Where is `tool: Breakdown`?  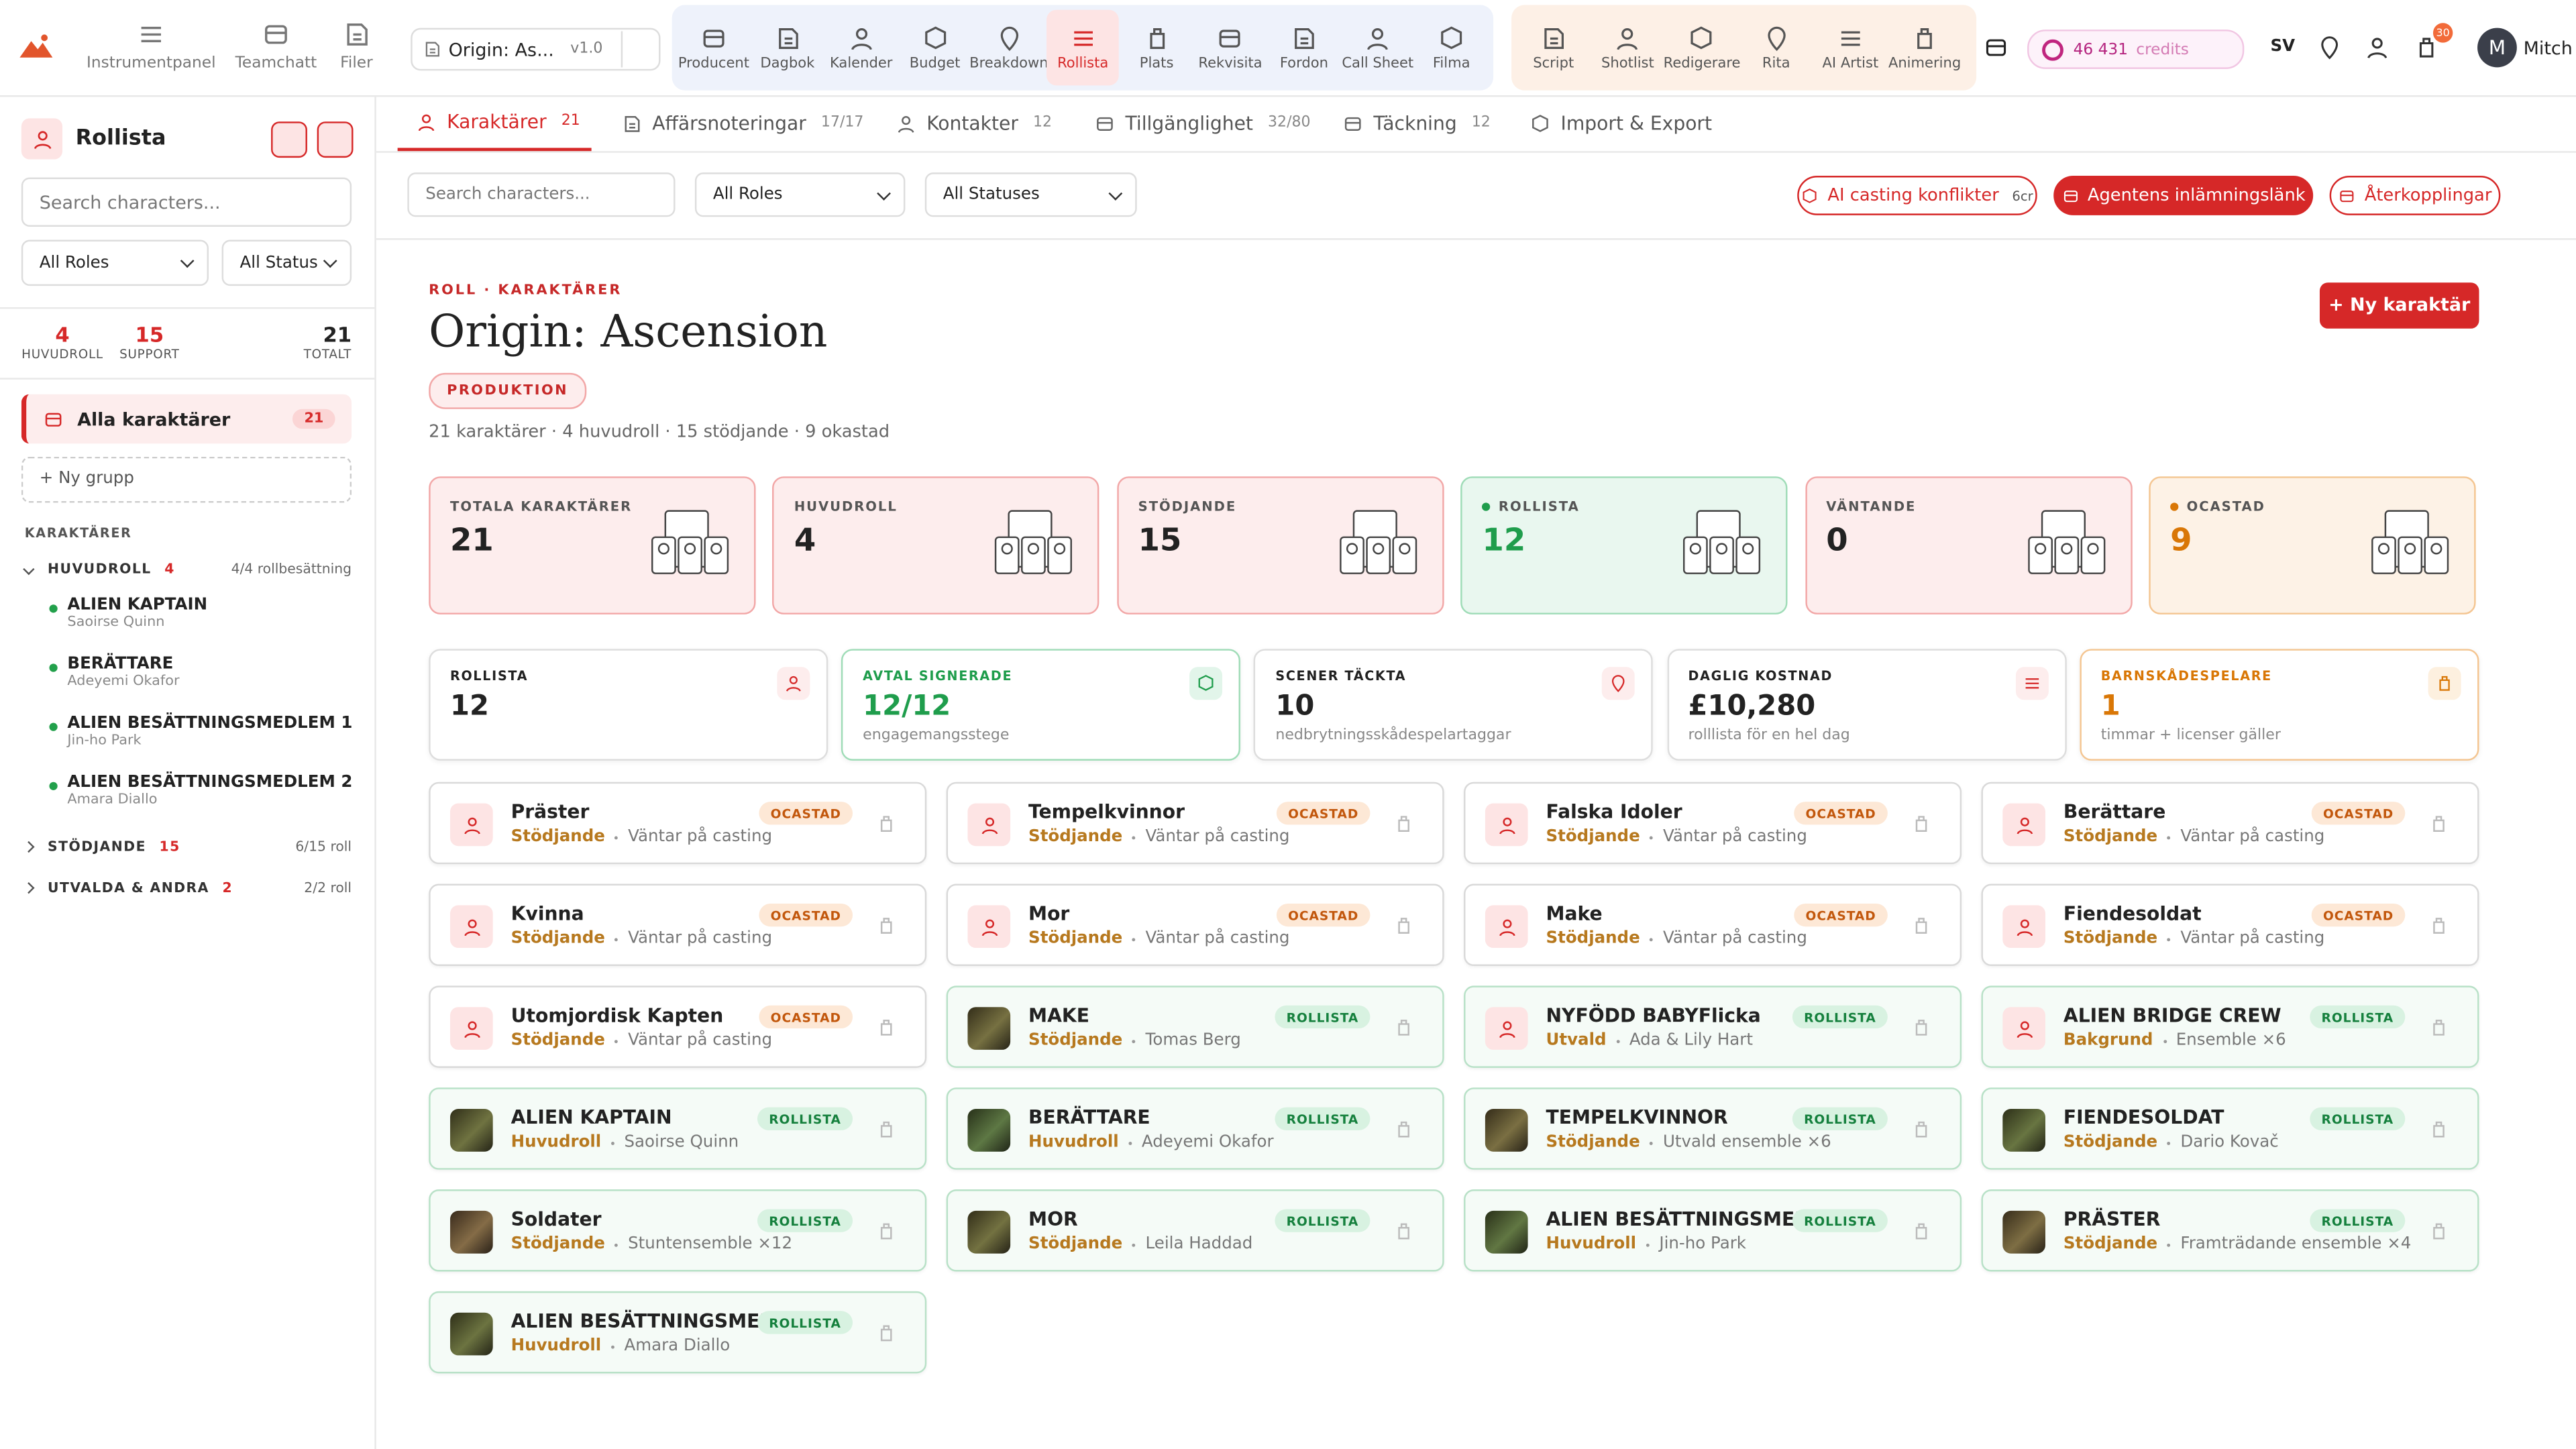
tool: Breakdown is located at coordinates (1009, 48).